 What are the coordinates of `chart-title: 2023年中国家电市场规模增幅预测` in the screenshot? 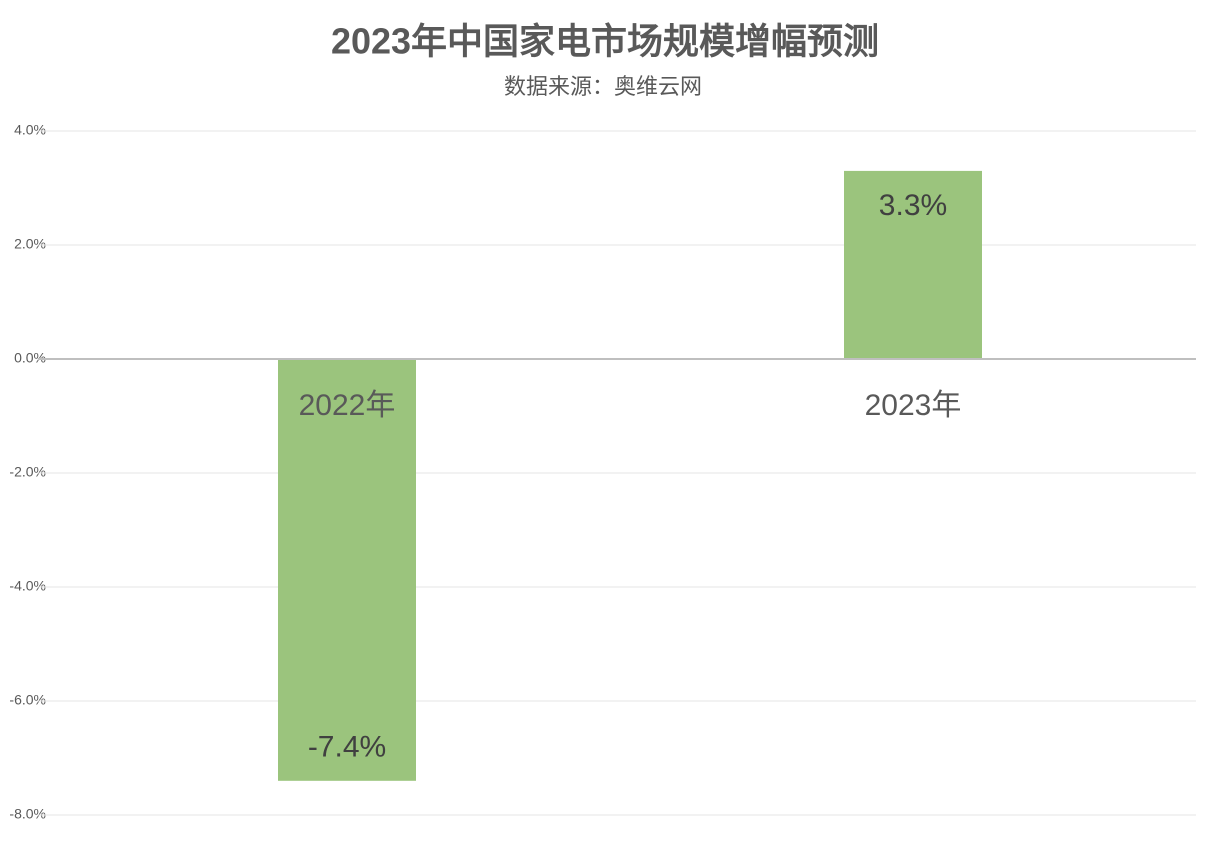 It's located at (605, 41).